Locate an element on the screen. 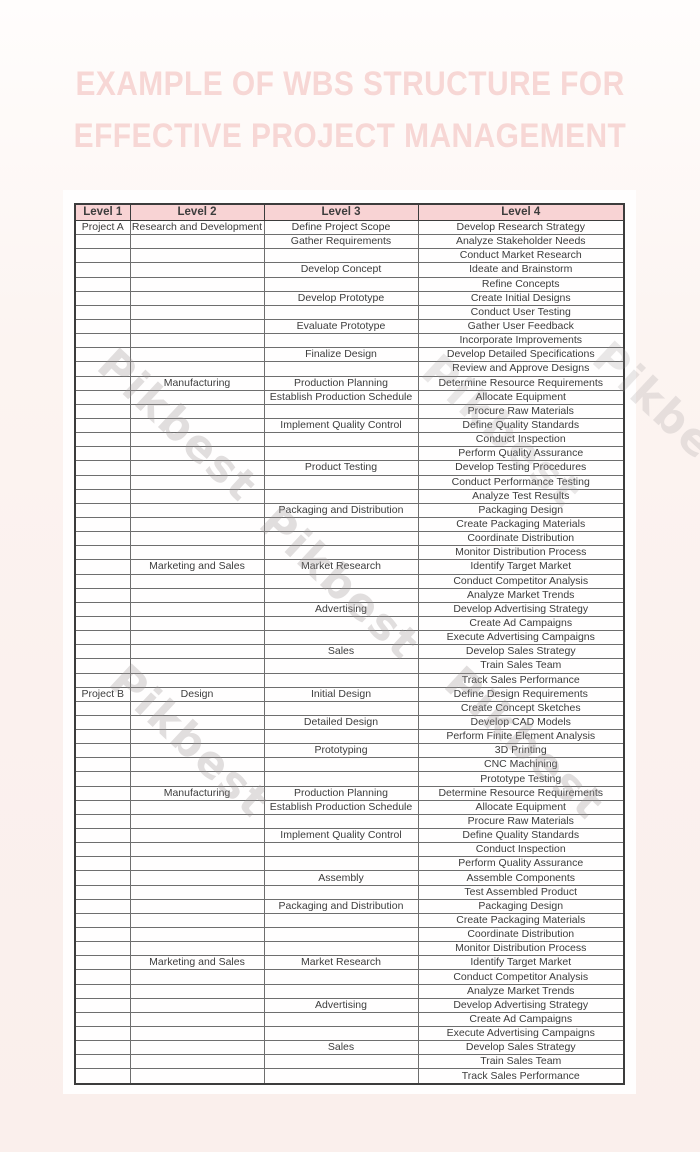 The image size is (700, 1152). table-cell: Advertising is located at coordinates (341, 609).